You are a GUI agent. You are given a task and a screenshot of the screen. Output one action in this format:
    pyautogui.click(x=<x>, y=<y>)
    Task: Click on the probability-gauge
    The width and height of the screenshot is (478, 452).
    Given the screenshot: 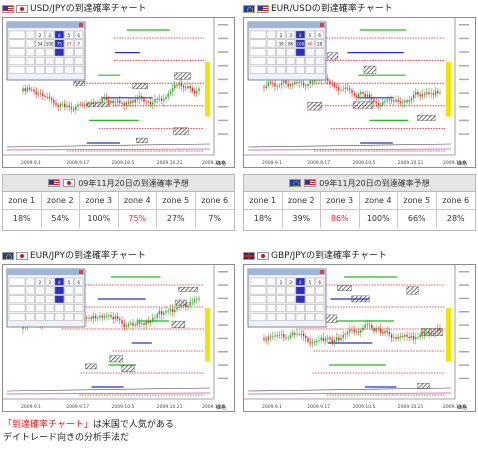 What is the action you would take?
    pyautogui.click(x=207, y=334)
    